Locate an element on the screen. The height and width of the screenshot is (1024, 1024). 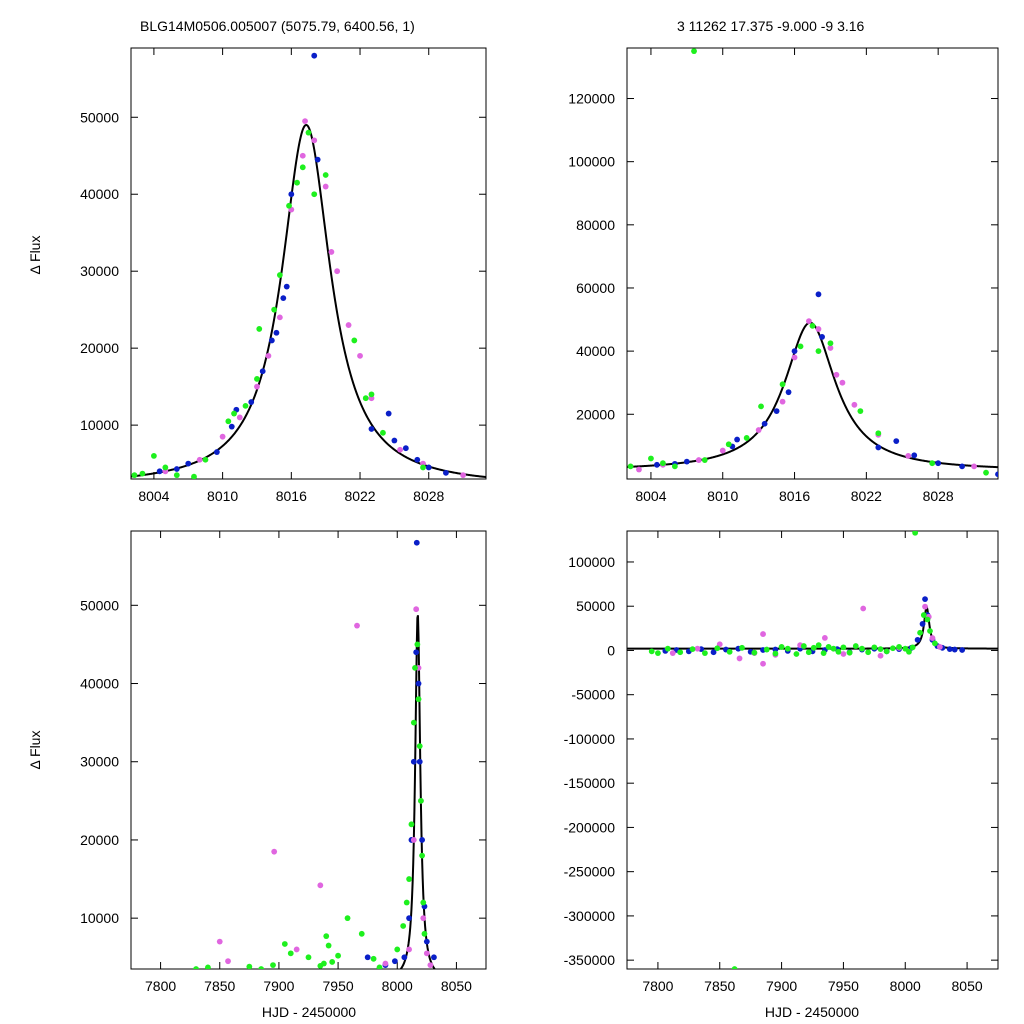
y-tick-label: 40000 is located at coordinates (99, 684).